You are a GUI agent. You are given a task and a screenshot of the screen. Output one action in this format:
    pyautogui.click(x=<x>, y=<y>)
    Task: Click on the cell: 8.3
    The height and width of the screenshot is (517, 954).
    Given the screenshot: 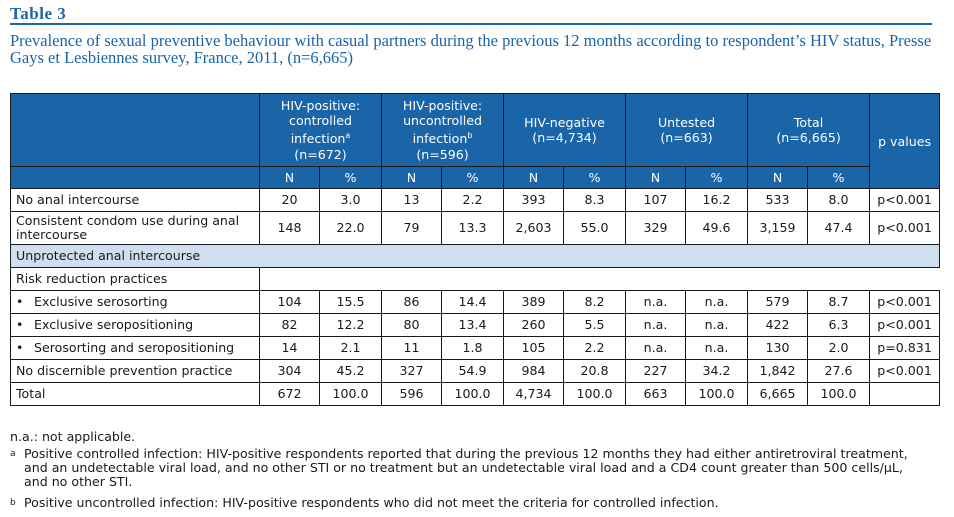 What is the action you would take?
    pyautogui.click(x=595, y=200)
    